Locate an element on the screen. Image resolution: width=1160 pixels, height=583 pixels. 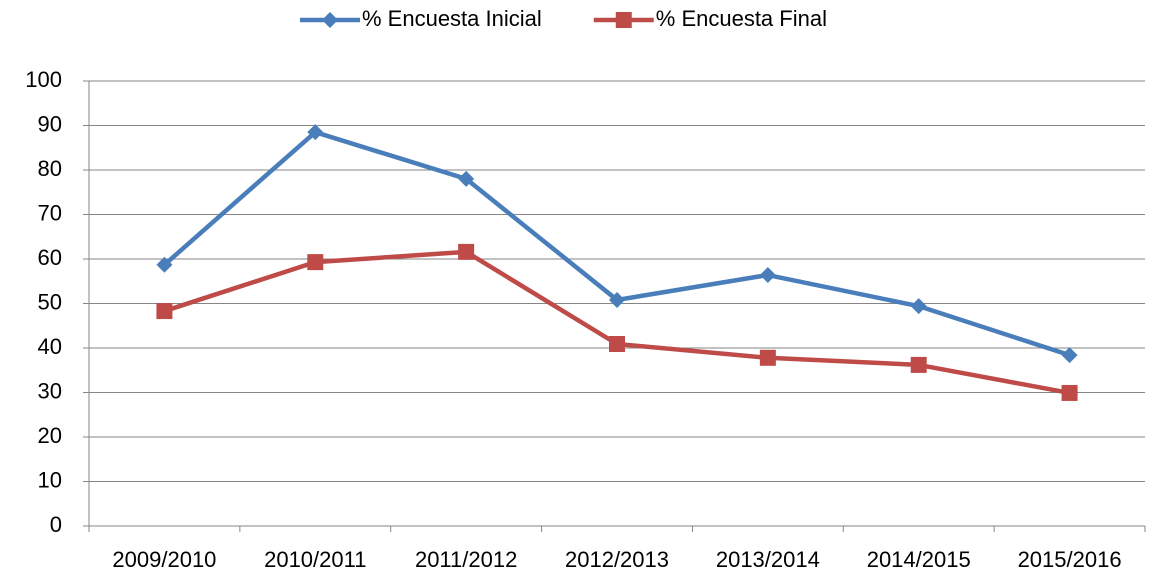
y-tick-label: 0 is located at coordinates (56, 524).